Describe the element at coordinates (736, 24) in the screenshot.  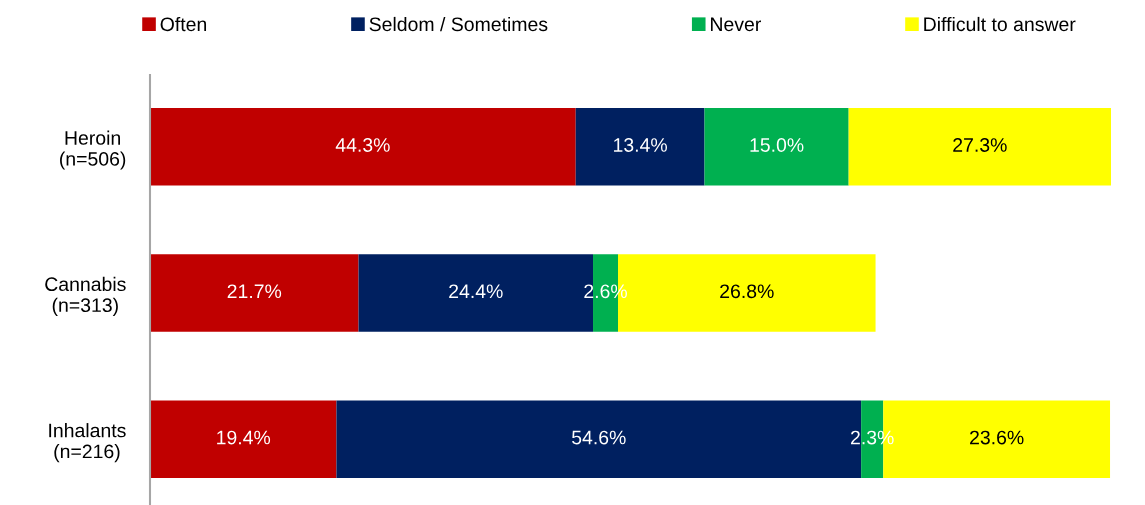
I see `legend-label: Never` at that location.